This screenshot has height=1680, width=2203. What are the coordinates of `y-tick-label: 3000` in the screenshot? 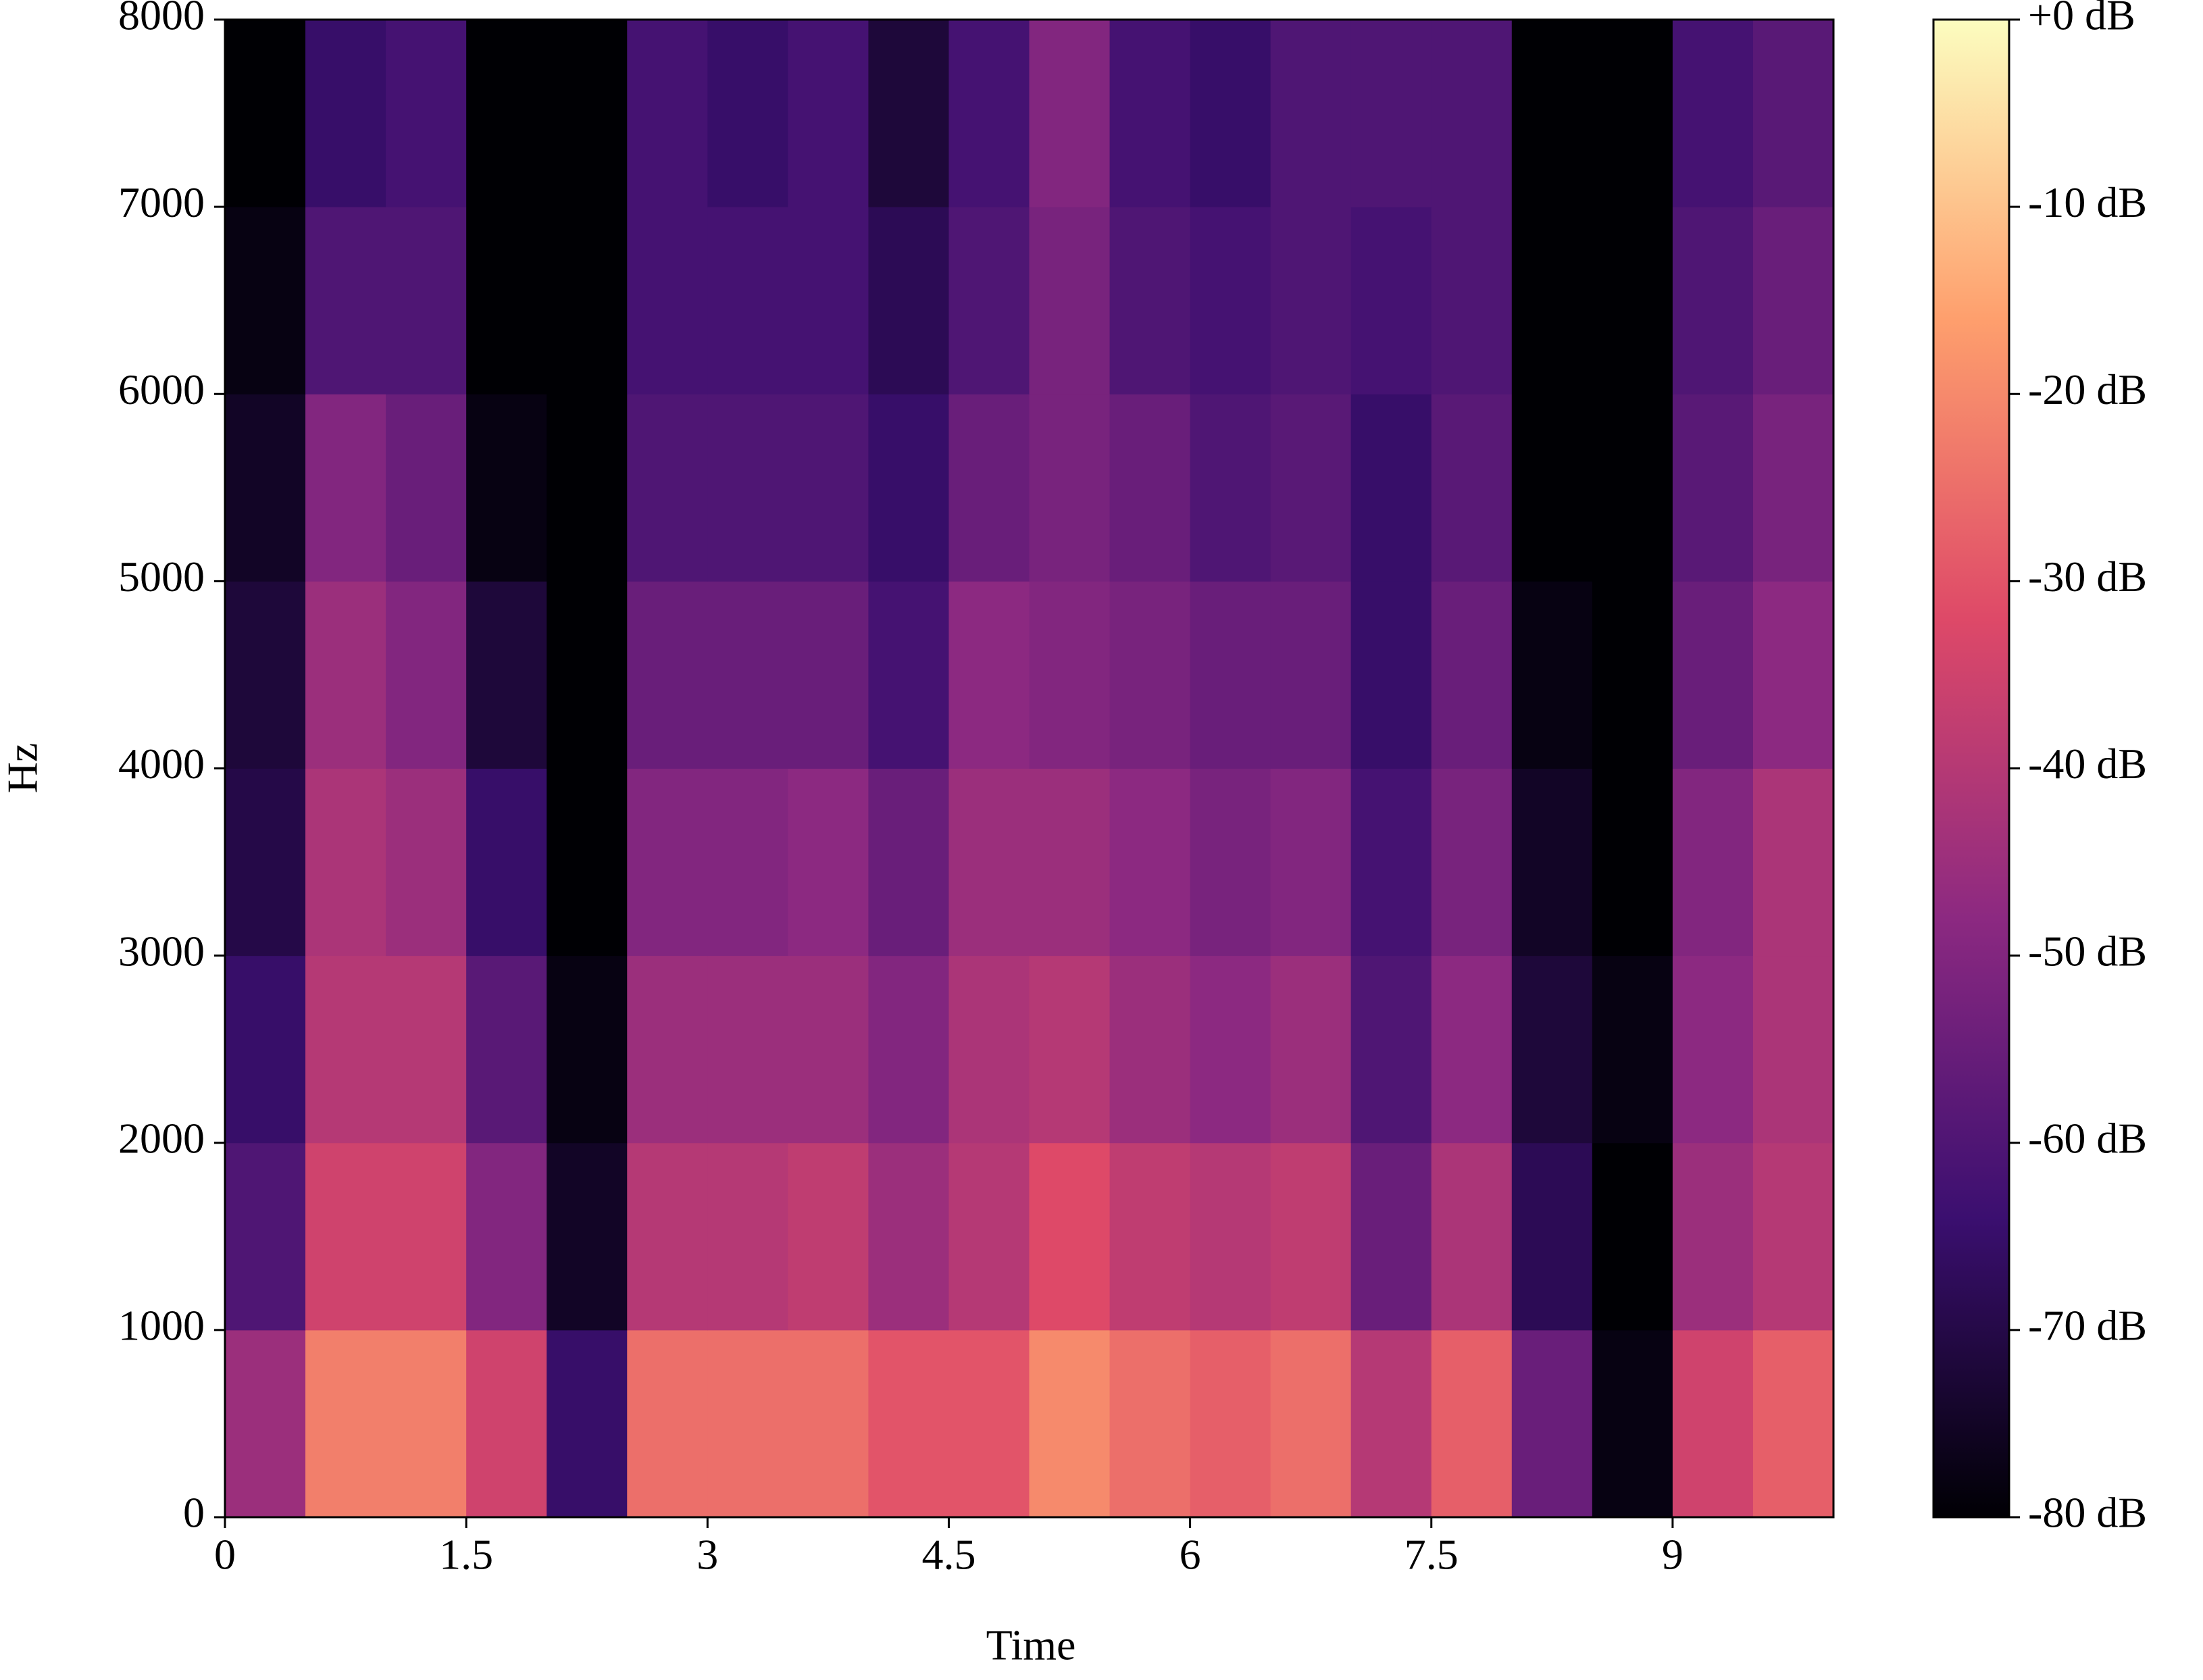 It's located at (161, 951).